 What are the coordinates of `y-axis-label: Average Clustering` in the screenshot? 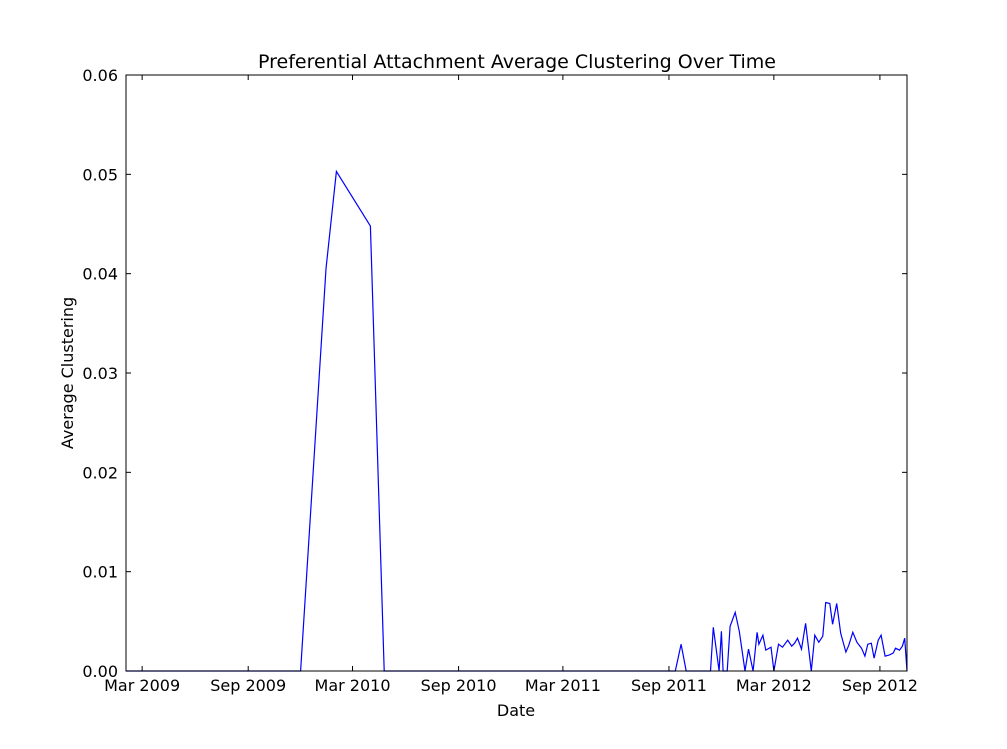 It's located at (67, 373).